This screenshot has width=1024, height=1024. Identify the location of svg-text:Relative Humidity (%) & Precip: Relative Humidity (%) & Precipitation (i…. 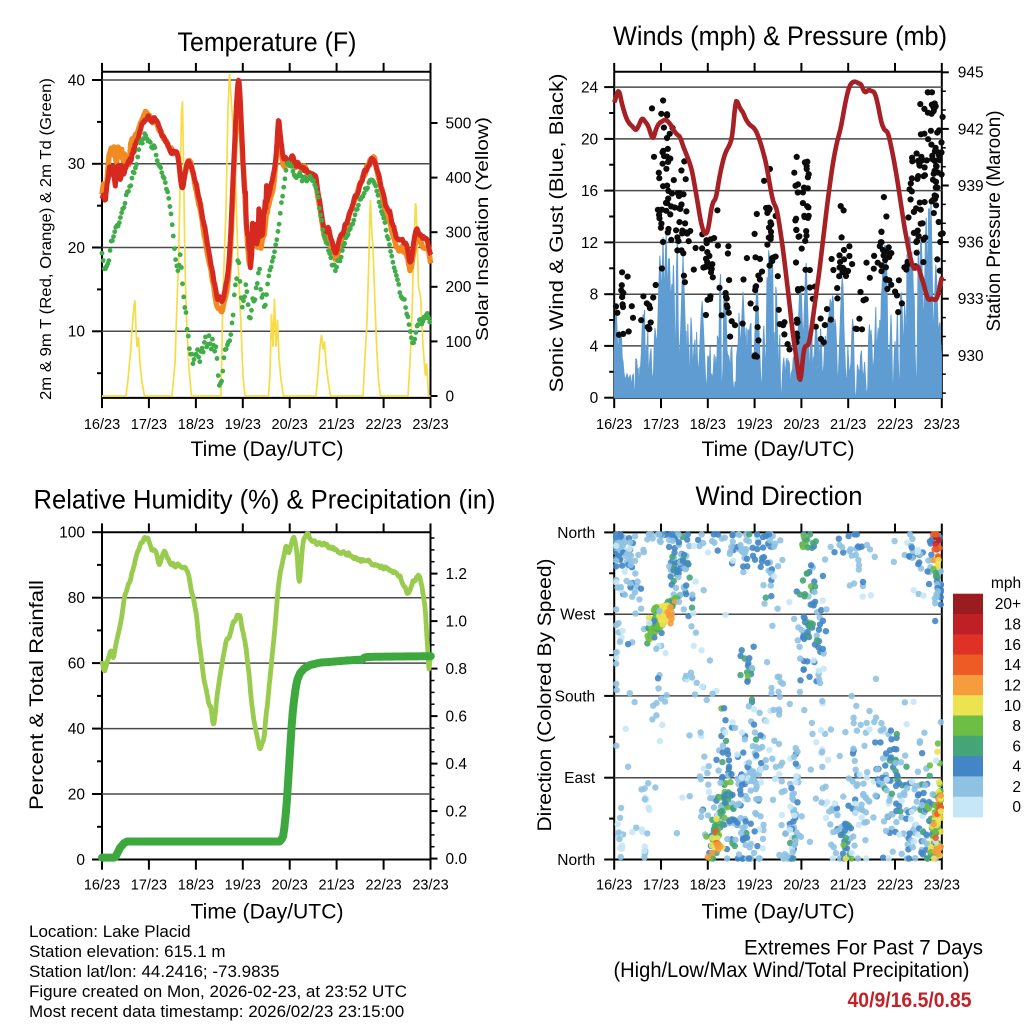
(265, 500).